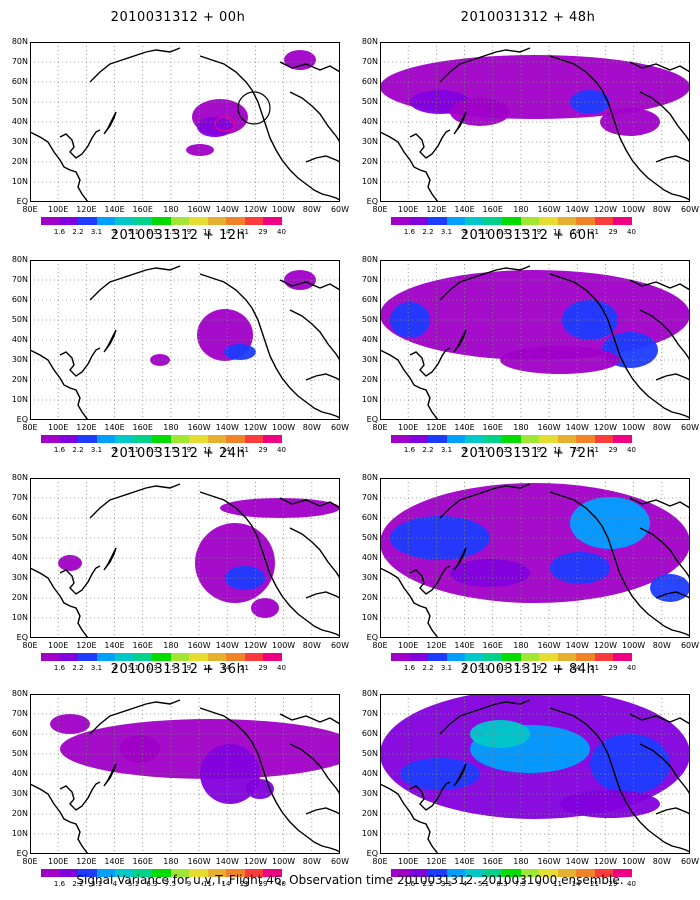 This screenshot has width=700, height=900. Describe the element at coordinates (171, 209) in the screenshot. I see `lon-tick-label: 180` at that location.